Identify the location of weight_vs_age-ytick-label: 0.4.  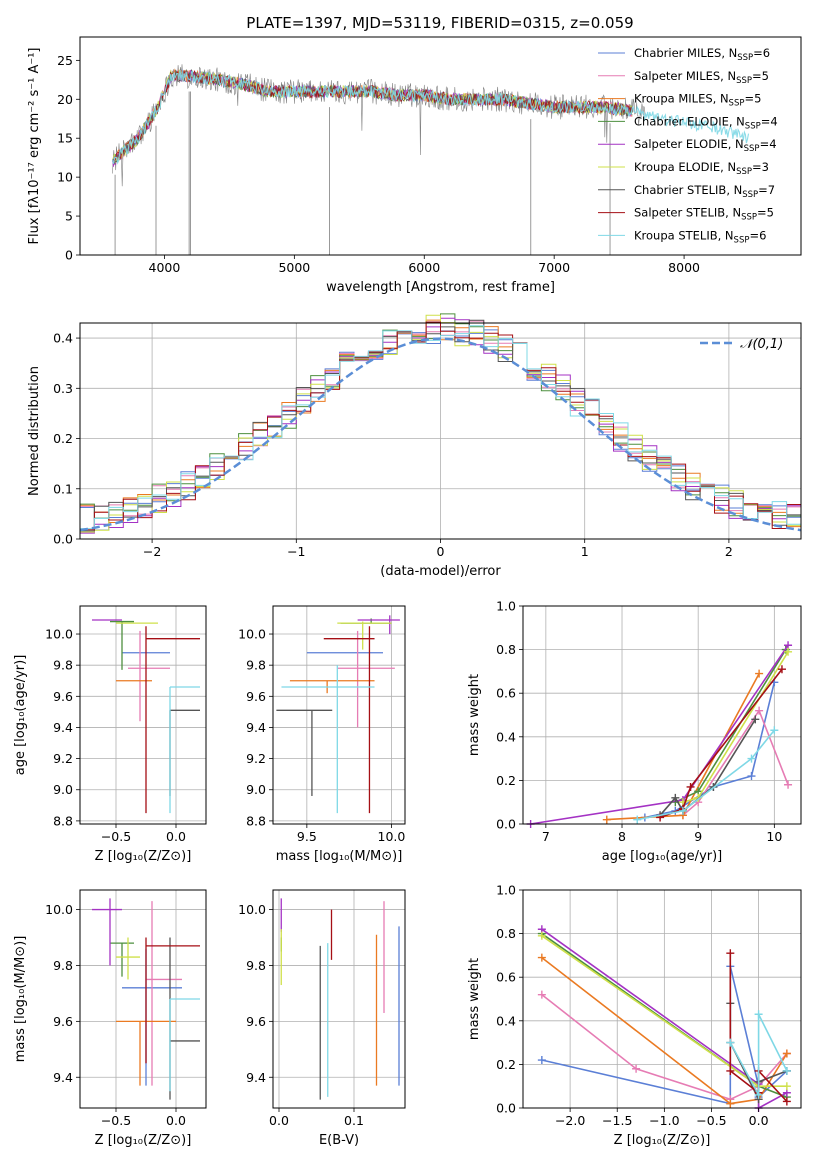
(506, 736).